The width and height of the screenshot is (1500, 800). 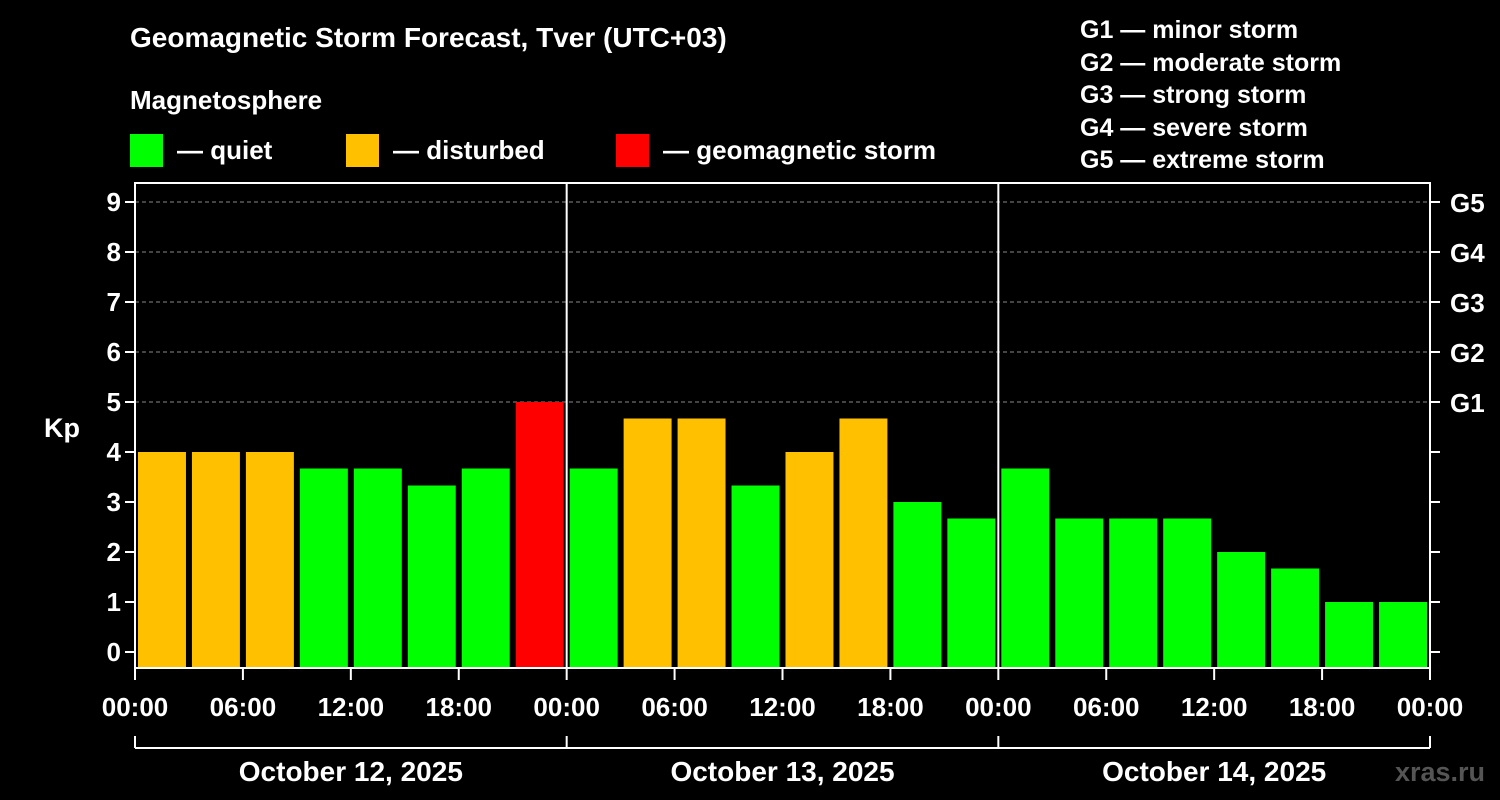 What do you see at coordinates (1467, 353) in the screenshot?
I see `g-level-label-g2: G2` at bounding box center [1467, 353].